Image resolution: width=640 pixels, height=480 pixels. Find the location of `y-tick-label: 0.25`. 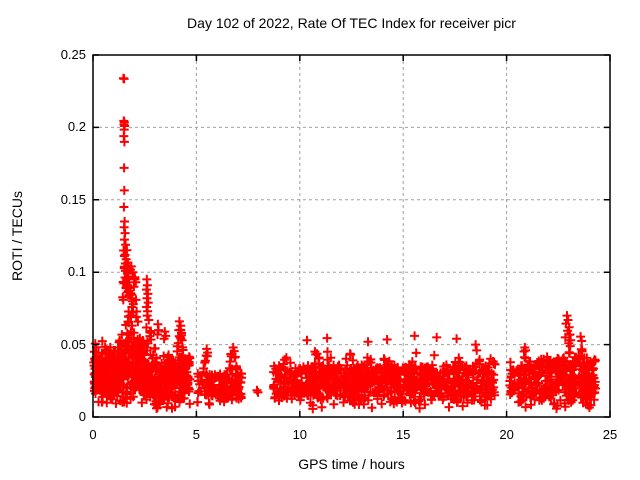

y-tick-label: 0.25 is located at coordinates (73, 54).